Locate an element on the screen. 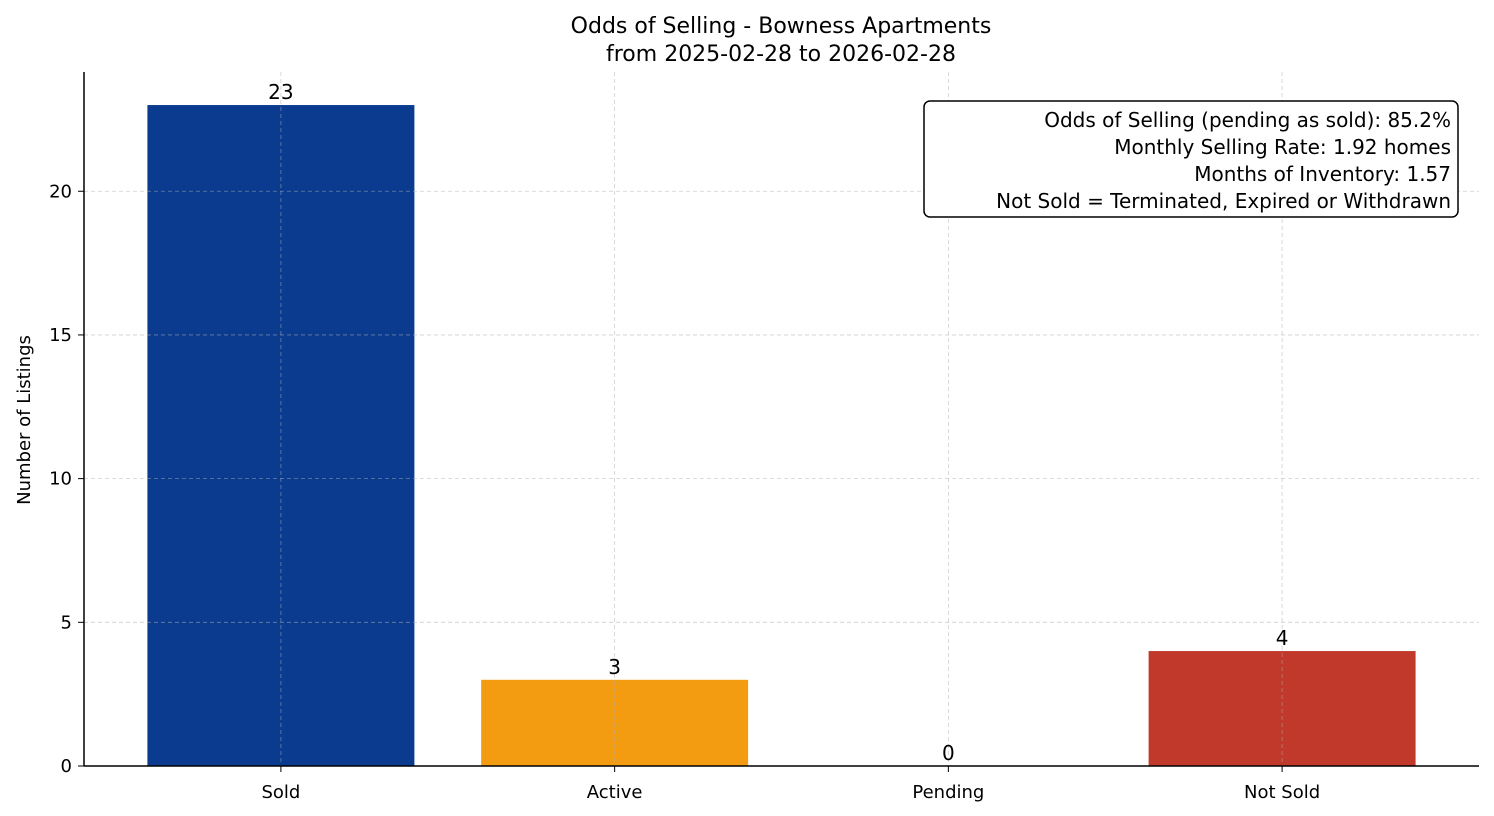 The width and height of the screenshot is (1494, 816). y-axis-label: Number of Listings is located at coordinates (24, 420).